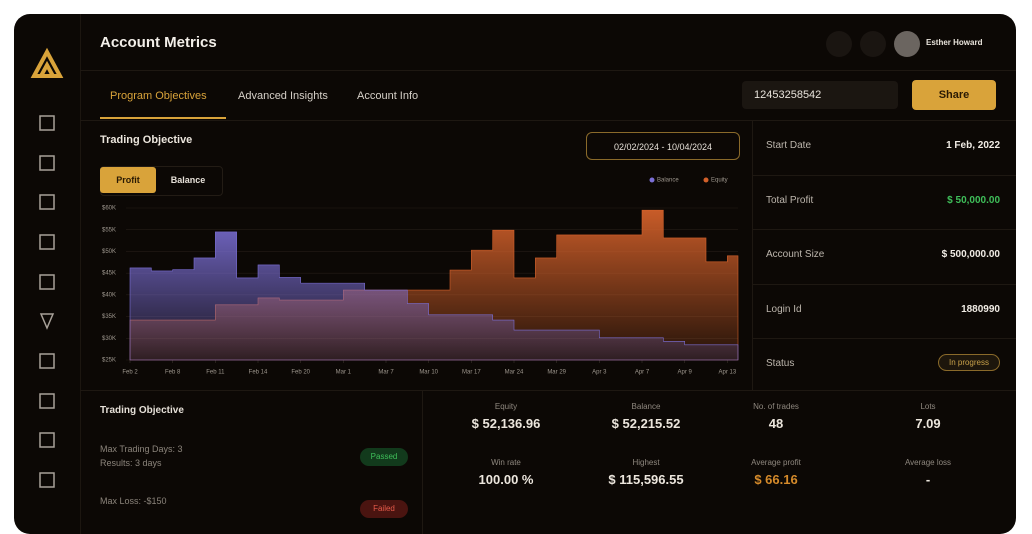 The height and width of the screenshot is (534, 1032). What do you see at coordinates (188, 180) in the screenshot?
I see `toggle: Balance` at bounding box center [188, 180].